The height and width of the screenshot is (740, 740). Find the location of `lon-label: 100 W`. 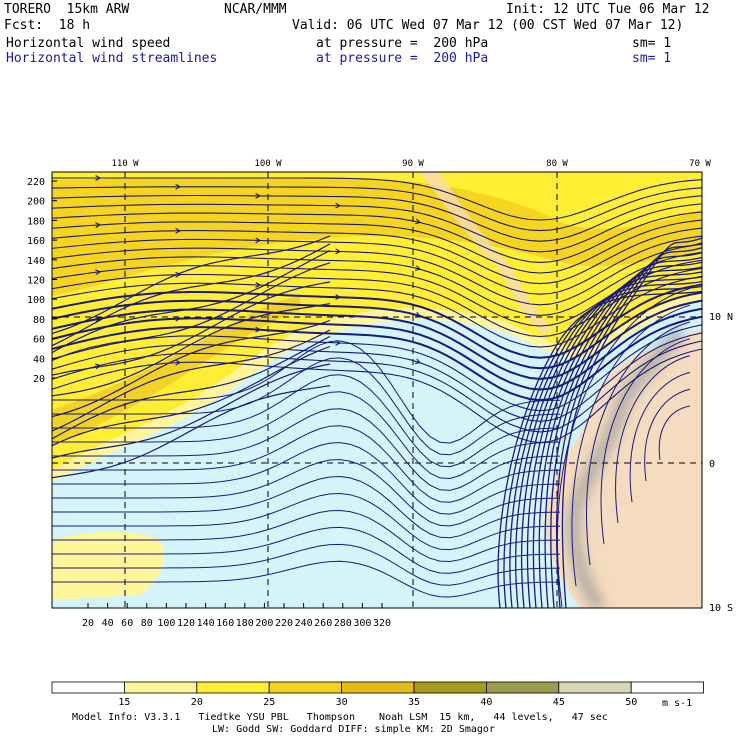

lon-label: 100 W is located at coordinates (268, 164).